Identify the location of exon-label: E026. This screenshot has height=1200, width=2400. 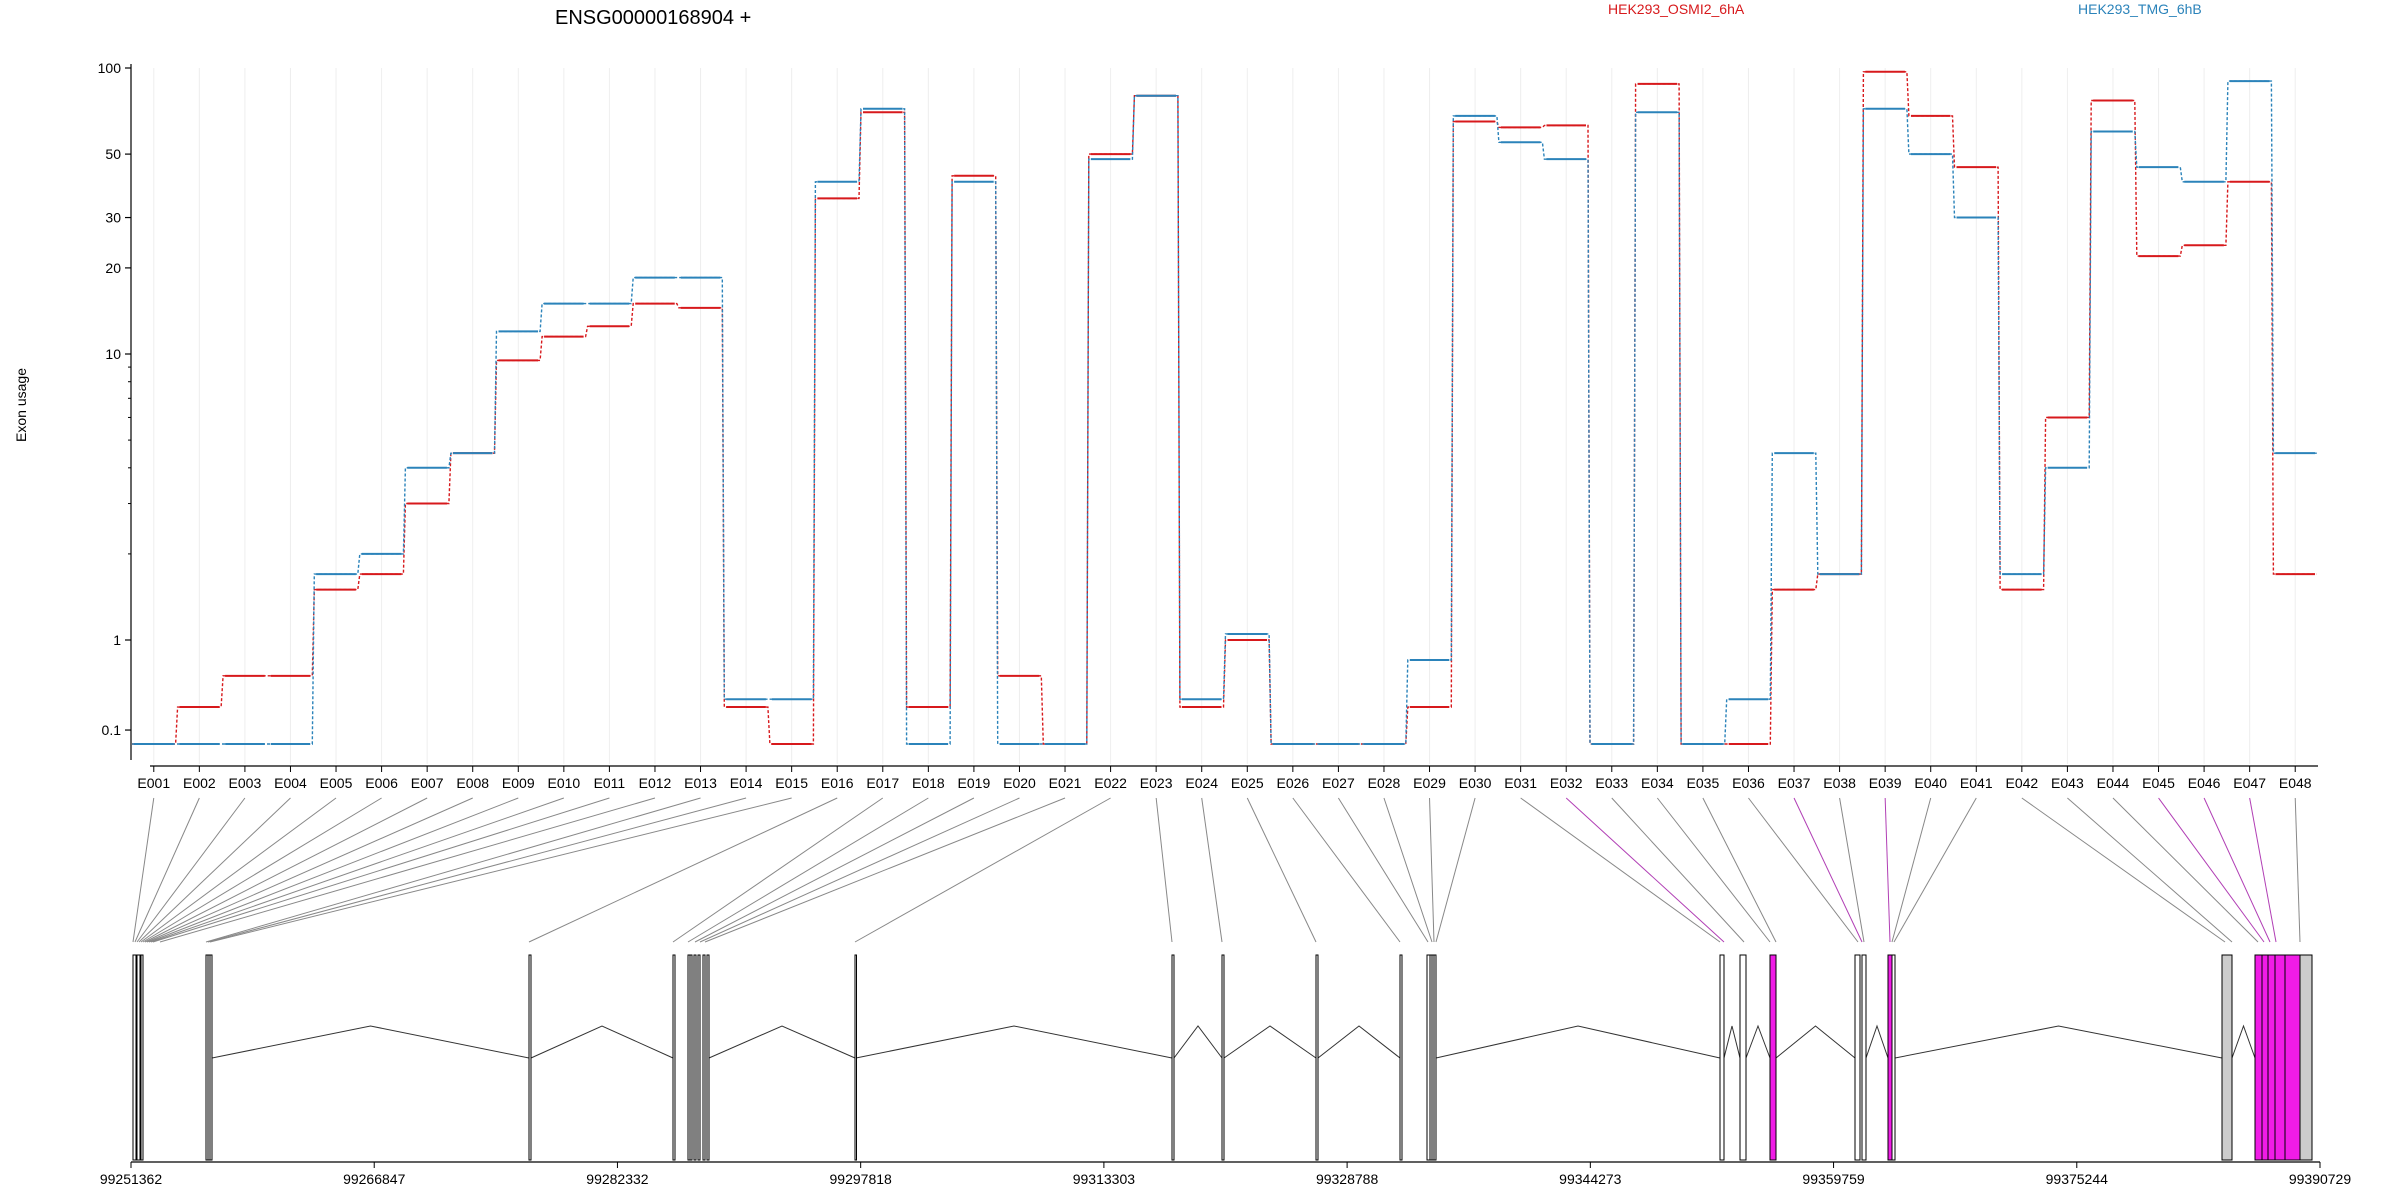
(1292, 783).